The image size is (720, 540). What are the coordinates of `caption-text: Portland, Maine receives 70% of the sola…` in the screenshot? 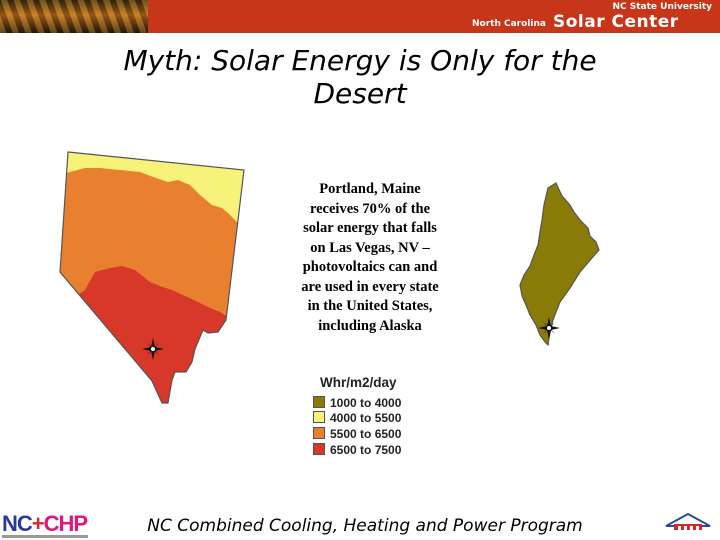 It's located at (370, 258).